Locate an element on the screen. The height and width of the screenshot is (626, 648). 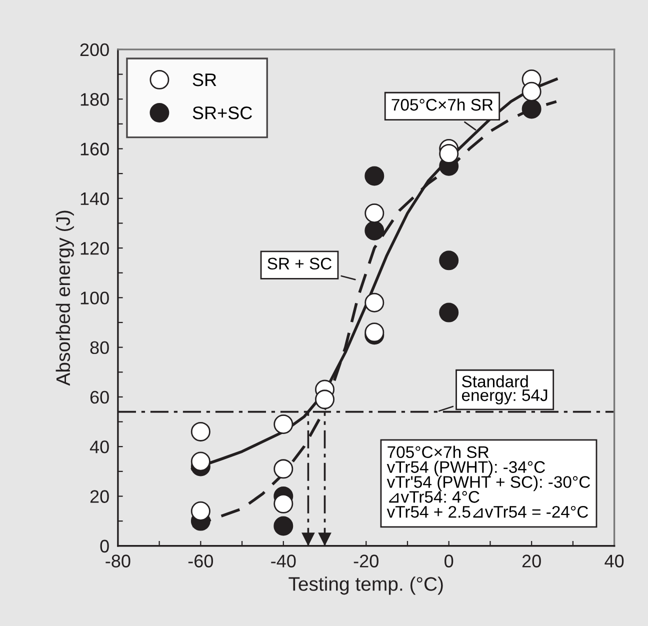
annotation: SR + SC is located at coordinates (300, 264).